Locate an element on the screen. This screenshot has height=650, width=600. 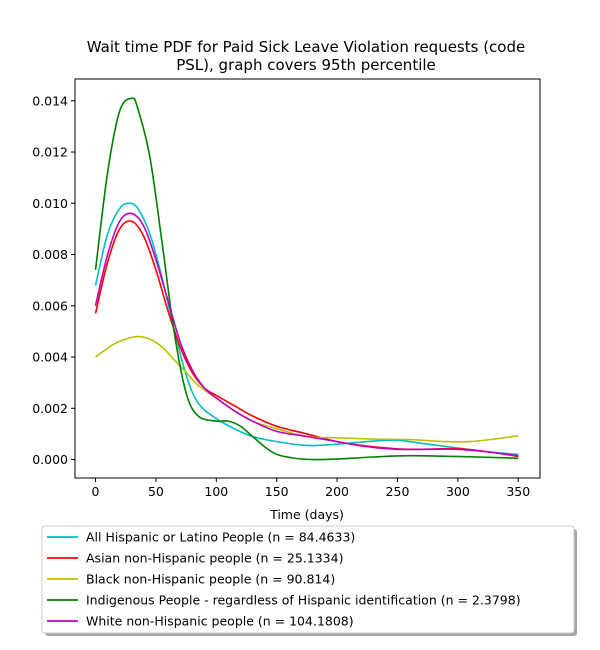
x-axis-label: Time (days) is located at coordinates (306, 514).